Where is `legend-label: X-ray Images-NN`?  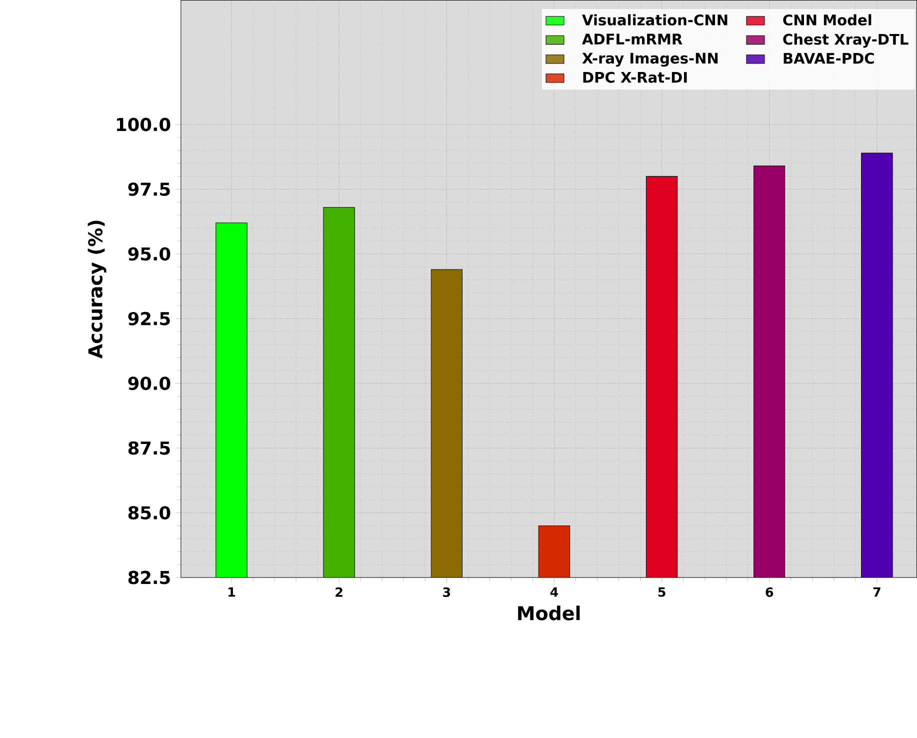 legend-label: X-ray Images-NN is located at coordinates (650, 59).